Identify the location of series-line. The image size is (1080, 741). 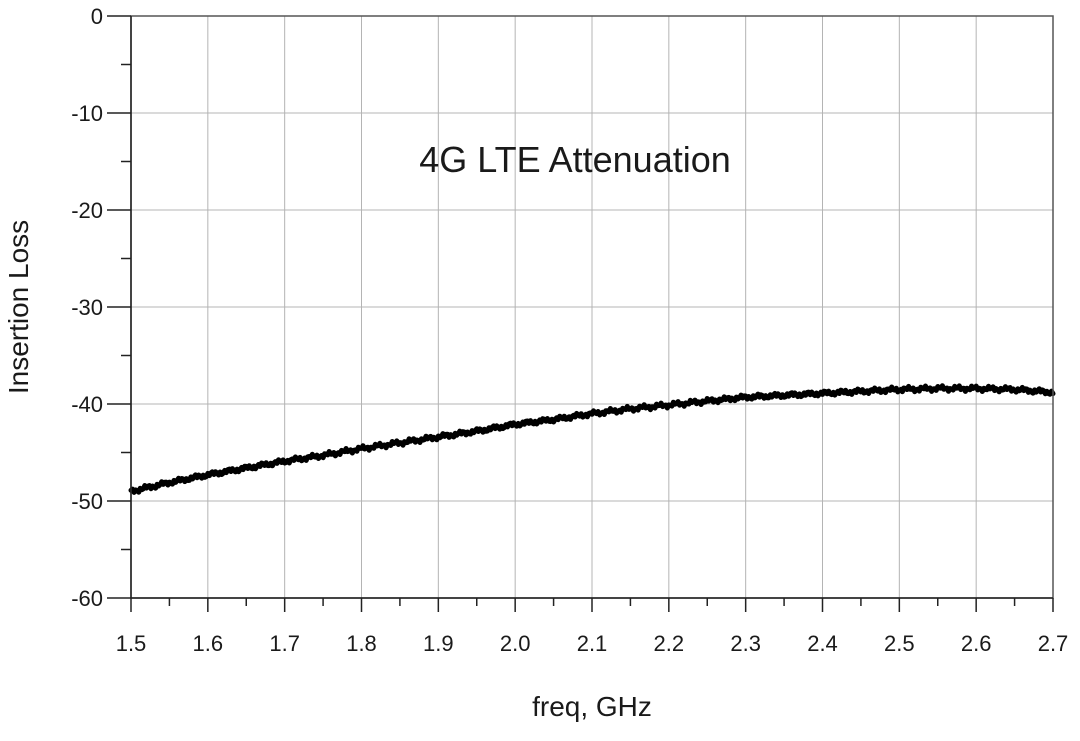
(592, 439).